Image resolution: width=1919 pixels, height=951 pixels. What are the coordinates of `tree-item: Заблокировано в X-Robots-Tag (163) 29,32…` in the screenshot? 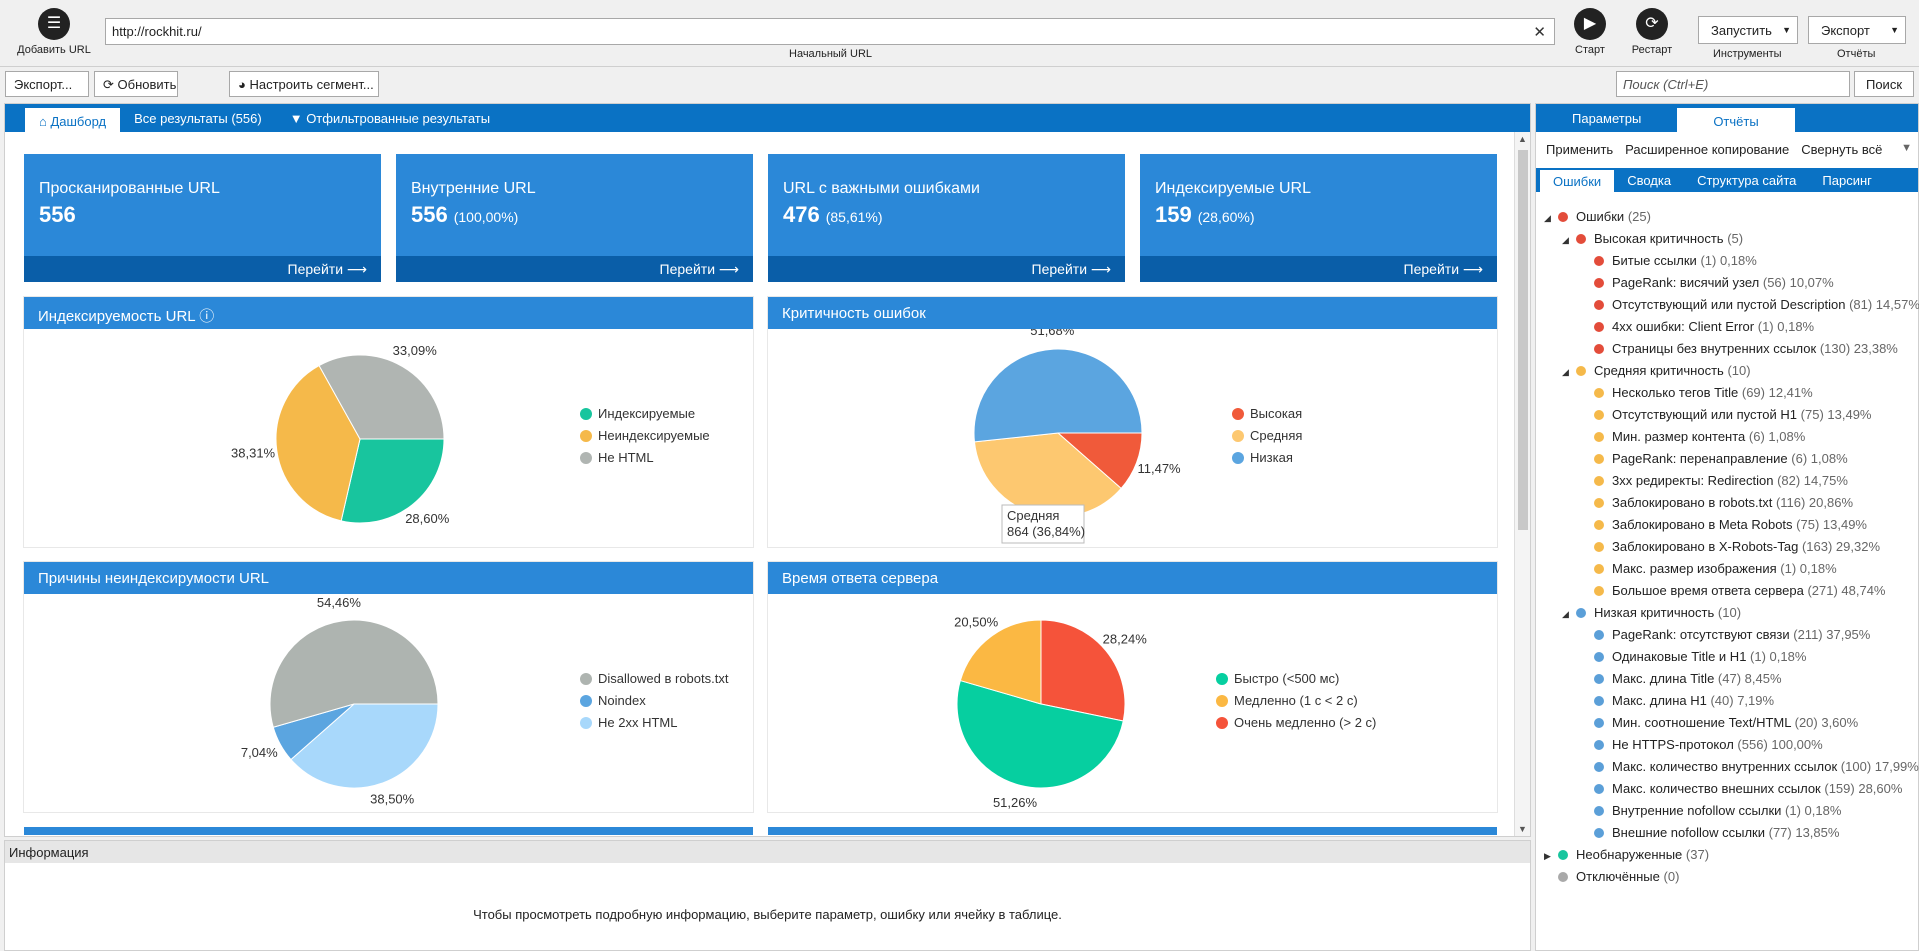 It's located at (1727, 547).